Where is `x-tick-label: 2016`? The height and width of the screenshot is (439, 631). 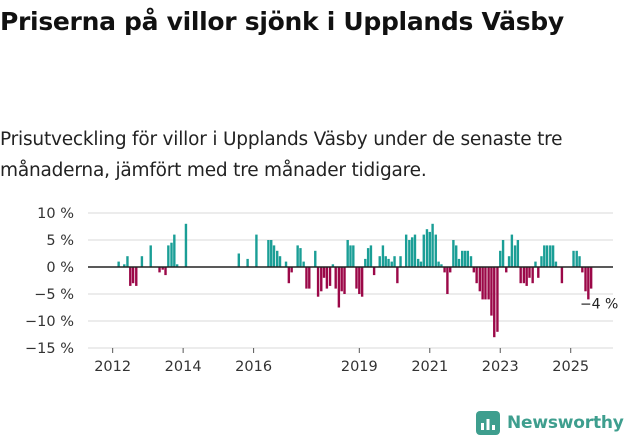 x-tick-label: 2016 is located at coordinates (253, 367).